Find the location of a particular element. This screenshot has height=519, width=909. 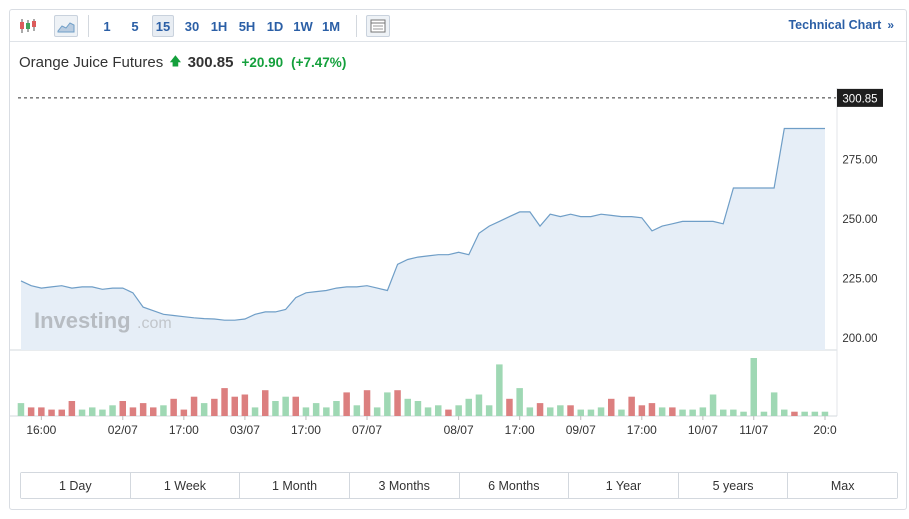

candlestick-icon is located at coordinates (28, 26).